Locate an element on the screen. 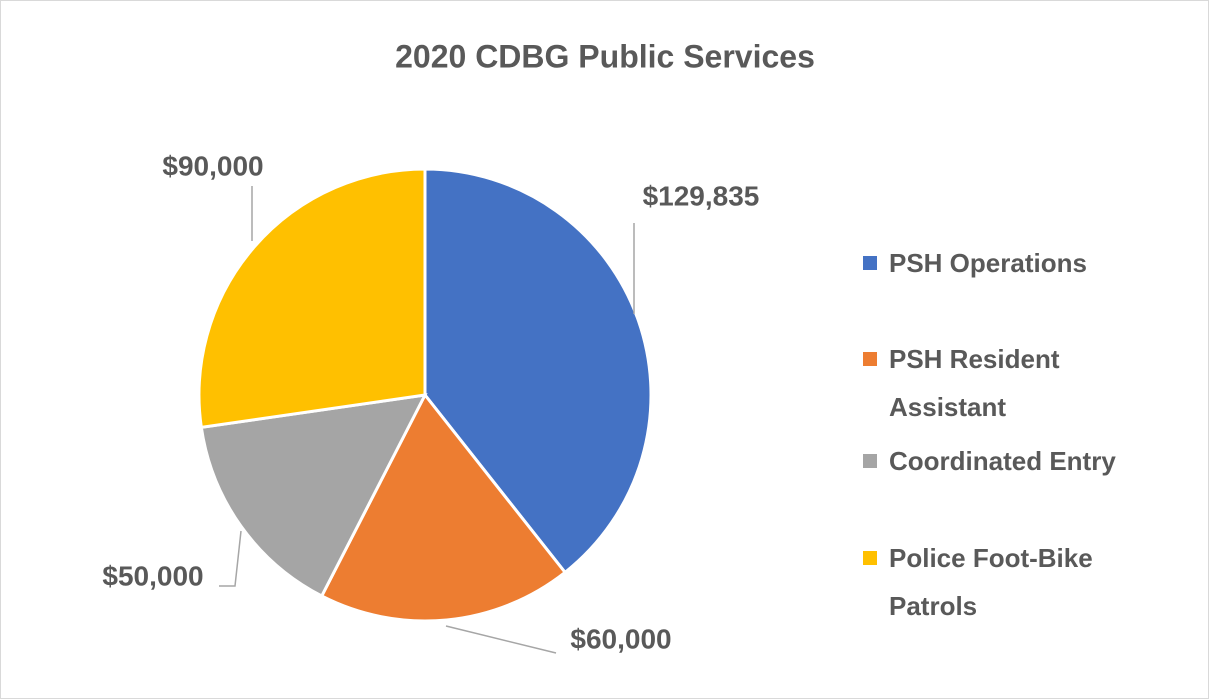 Image resolution: width=1209 pixels, height=699 pixels. legend-label: PSH Resident Assistant is located at coordinates (974, 383).